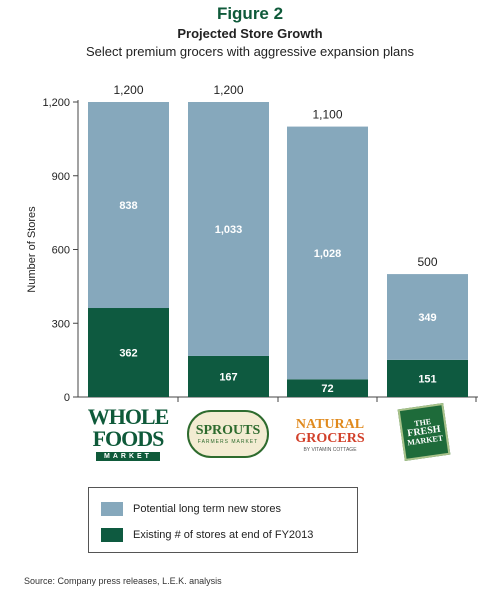 The width and height of the screenshot is (500, 600). Describe the element at coordinates (61, 251) in the screenshot. I see `y-tick-label: 600` at that location.